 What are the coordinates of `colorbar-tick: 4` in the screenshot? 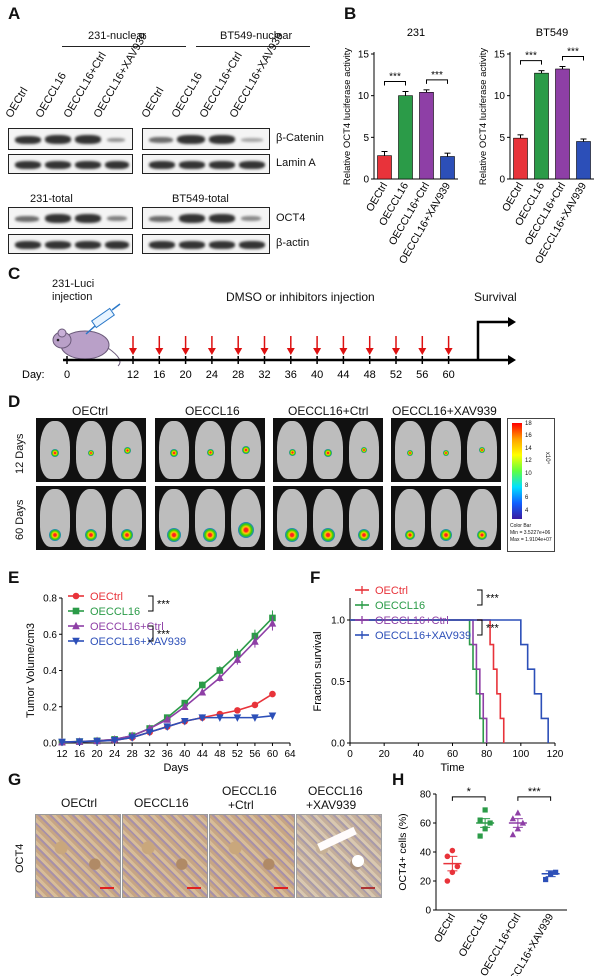 It's located at (527, 510).